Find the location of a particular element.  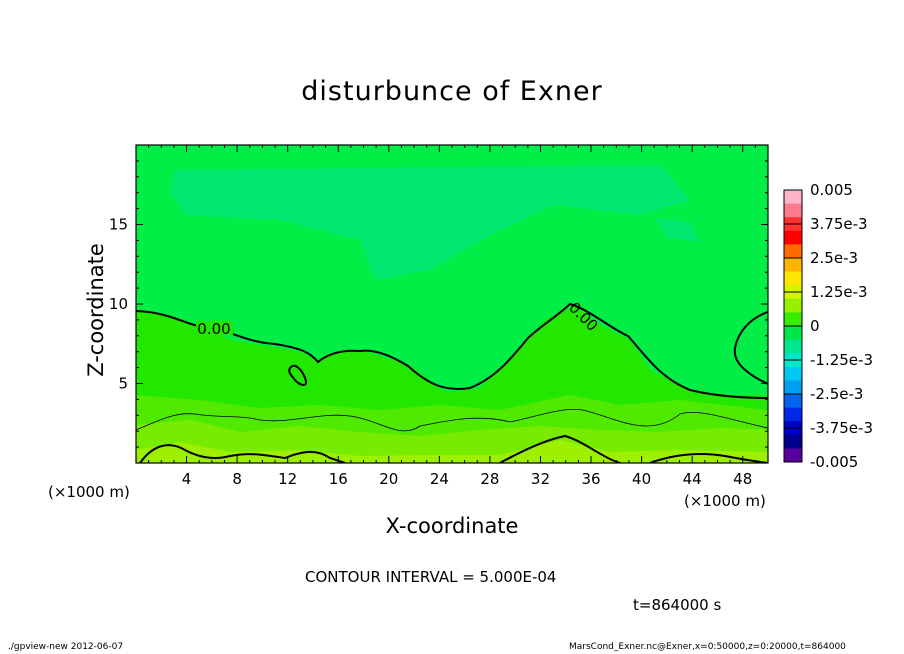

contour-closed-loop is located at coordinates (297, 375).